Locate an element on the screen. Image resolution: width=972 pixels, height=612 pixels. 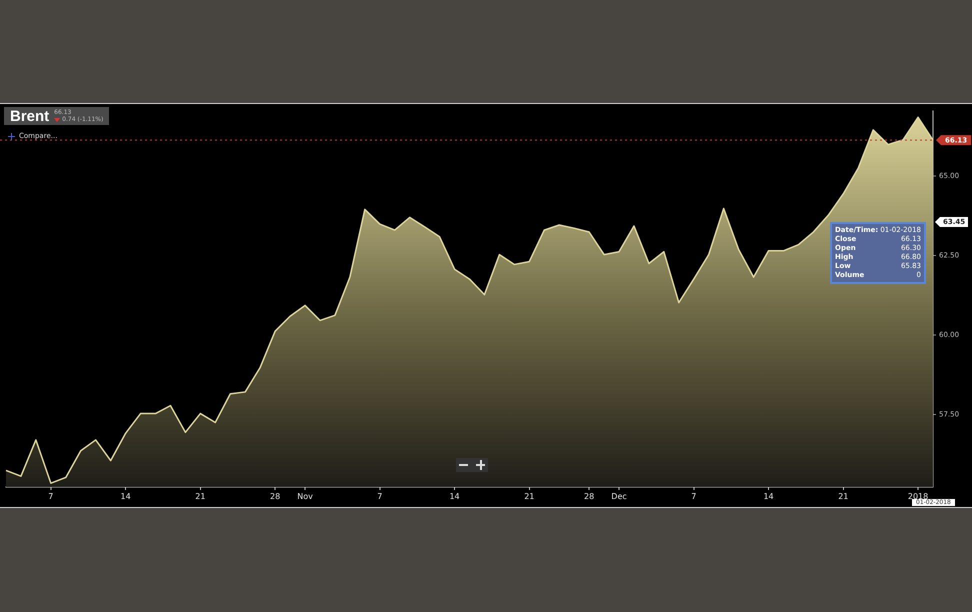
x-tick-label: Dec is located at coordinates (619, 496).